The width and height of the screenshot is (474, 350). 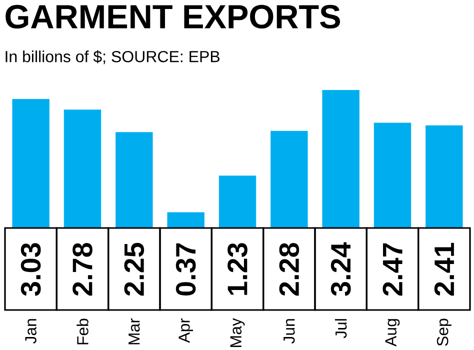 What do you see at coordinates (392, 269) in the screenshot?
I see `data-label: 2.47` at bounding box center [392, 269].